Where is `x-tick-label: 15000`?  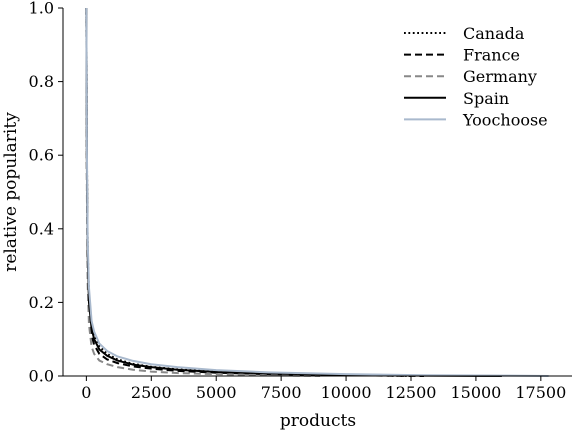 x-tick-label: 15000 is located at coordinates (475, 392).